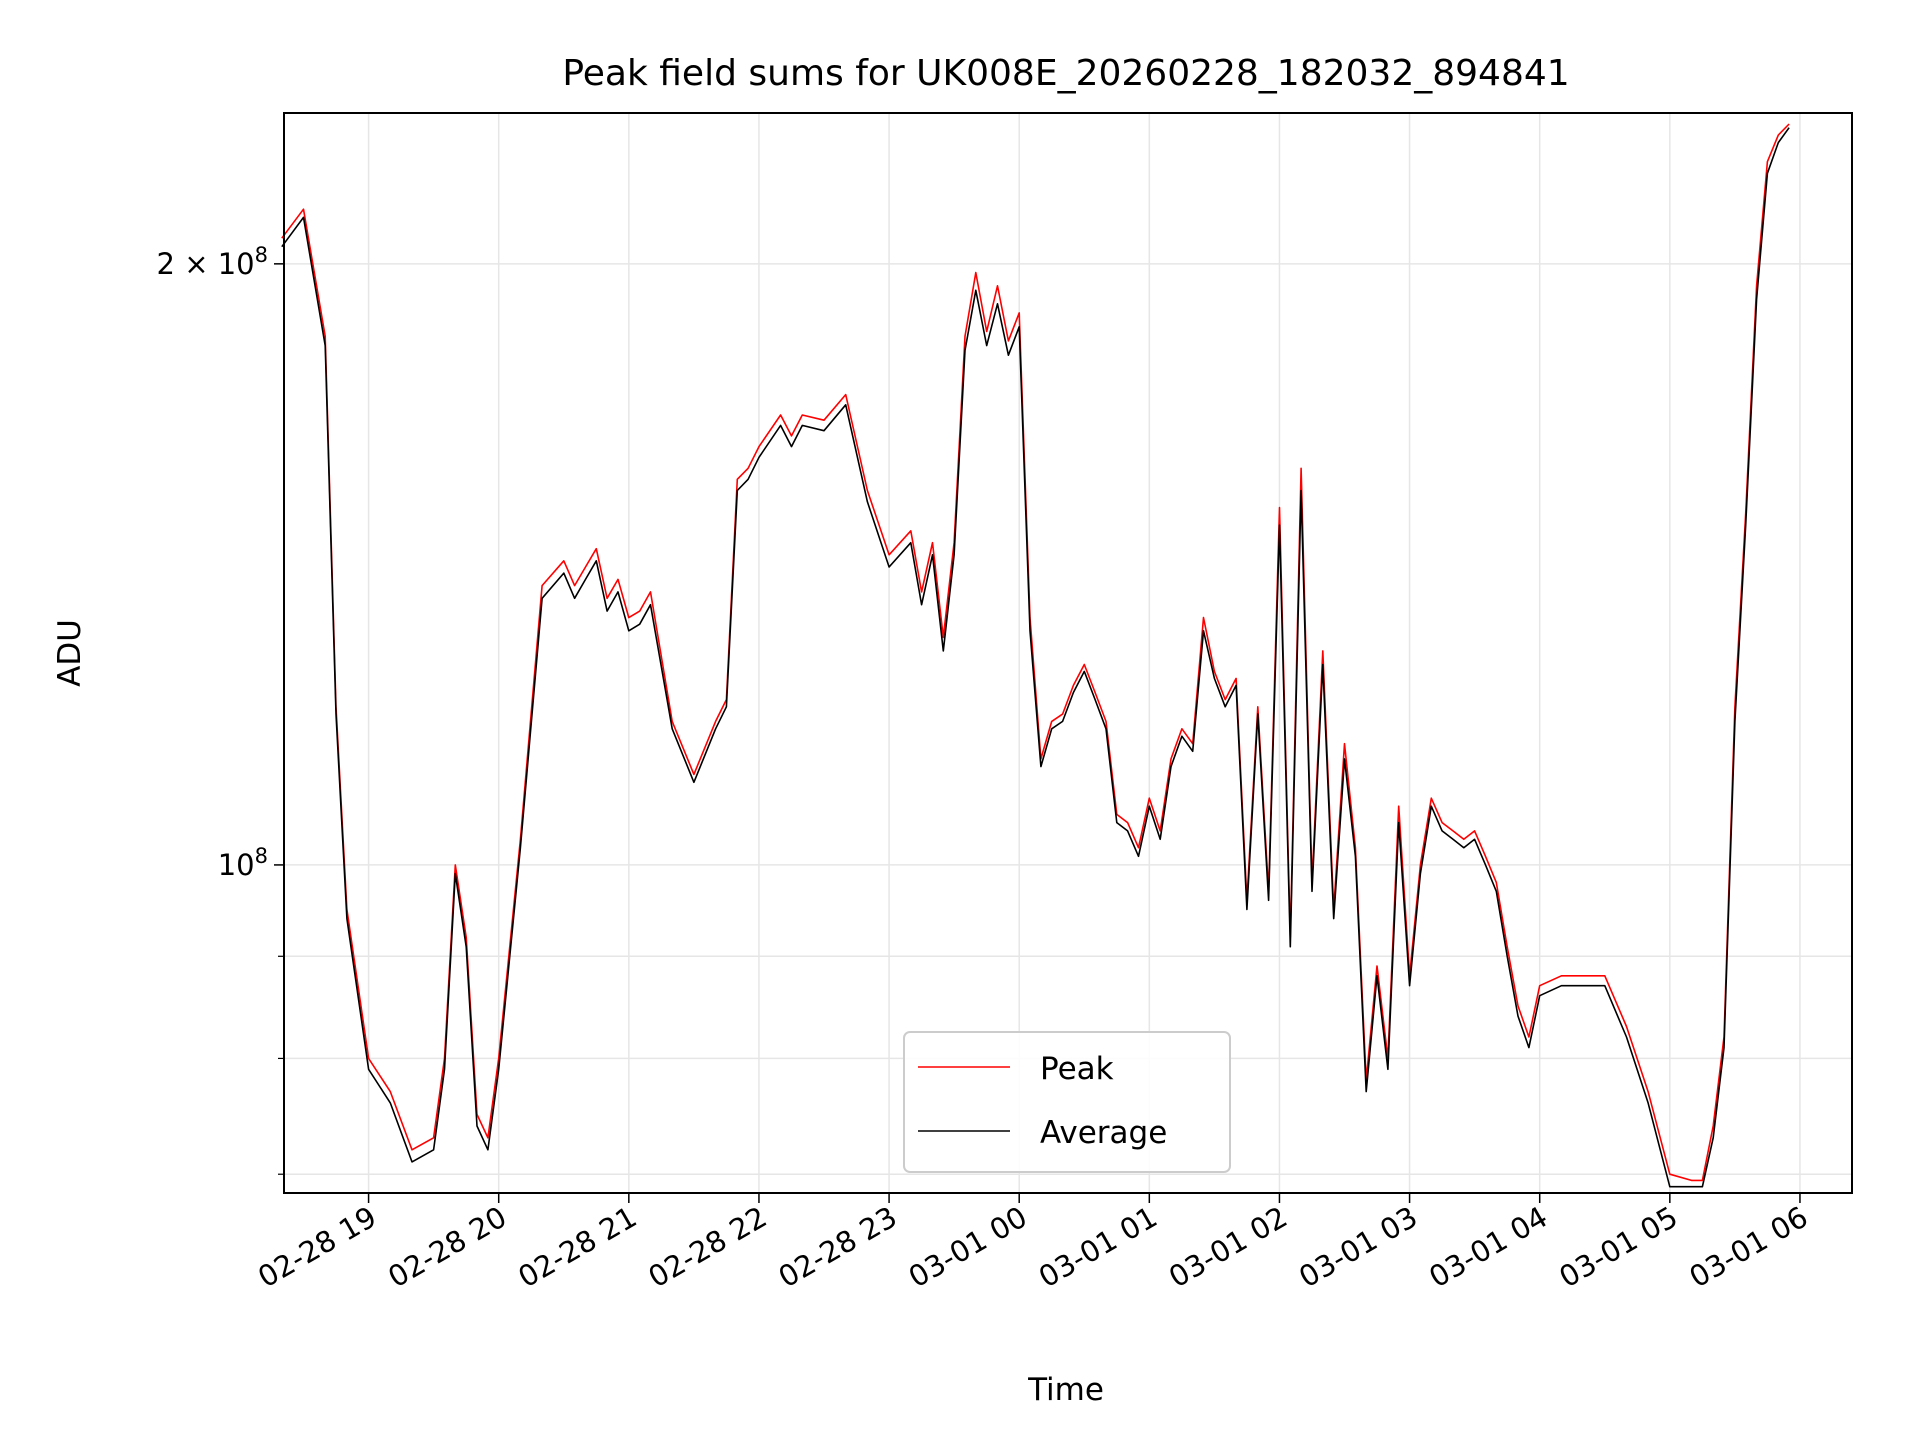  Describe the element at coordinates (1228, 1247) in the screenshot. I see `x-tick-label: 03-01 02` at that location.